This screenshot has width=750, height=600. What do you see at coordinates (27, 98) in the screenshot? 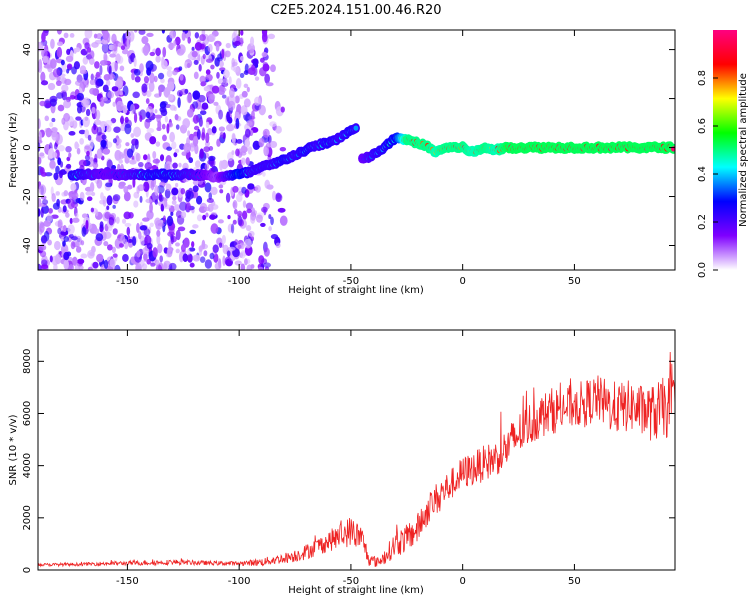
I see `heatmap-ytick-label: 20` at bounding box center [27, 98].